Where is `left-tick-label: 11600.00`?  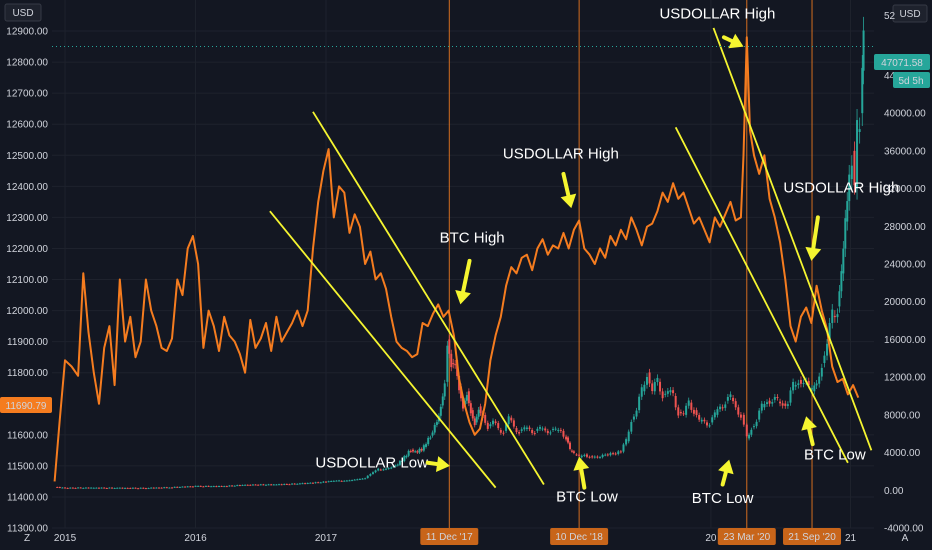 left-tick-label: 11600.00 is located at coordinates (27, 435).